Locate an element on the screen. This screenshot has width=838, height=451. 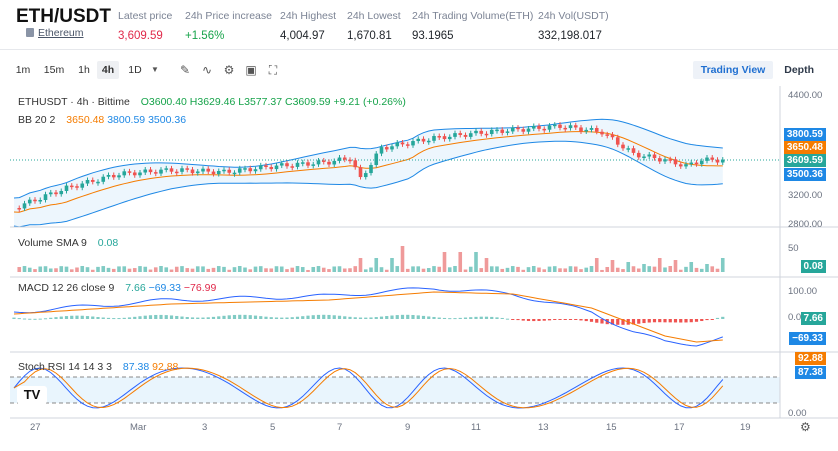
interval-15m: 15m is located at coordinates (54, 70).